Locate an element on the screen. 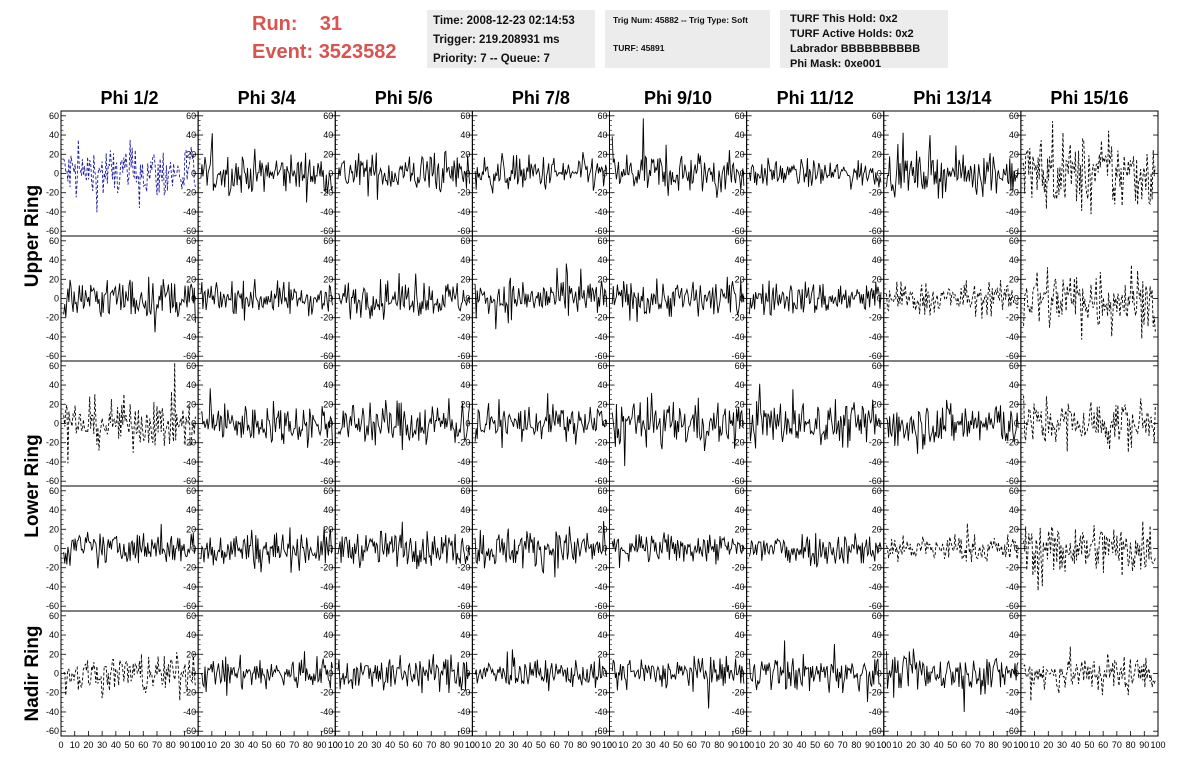 The image size is (1196, 772). x-tick-label: 10 is located at coordinates (897, 745).